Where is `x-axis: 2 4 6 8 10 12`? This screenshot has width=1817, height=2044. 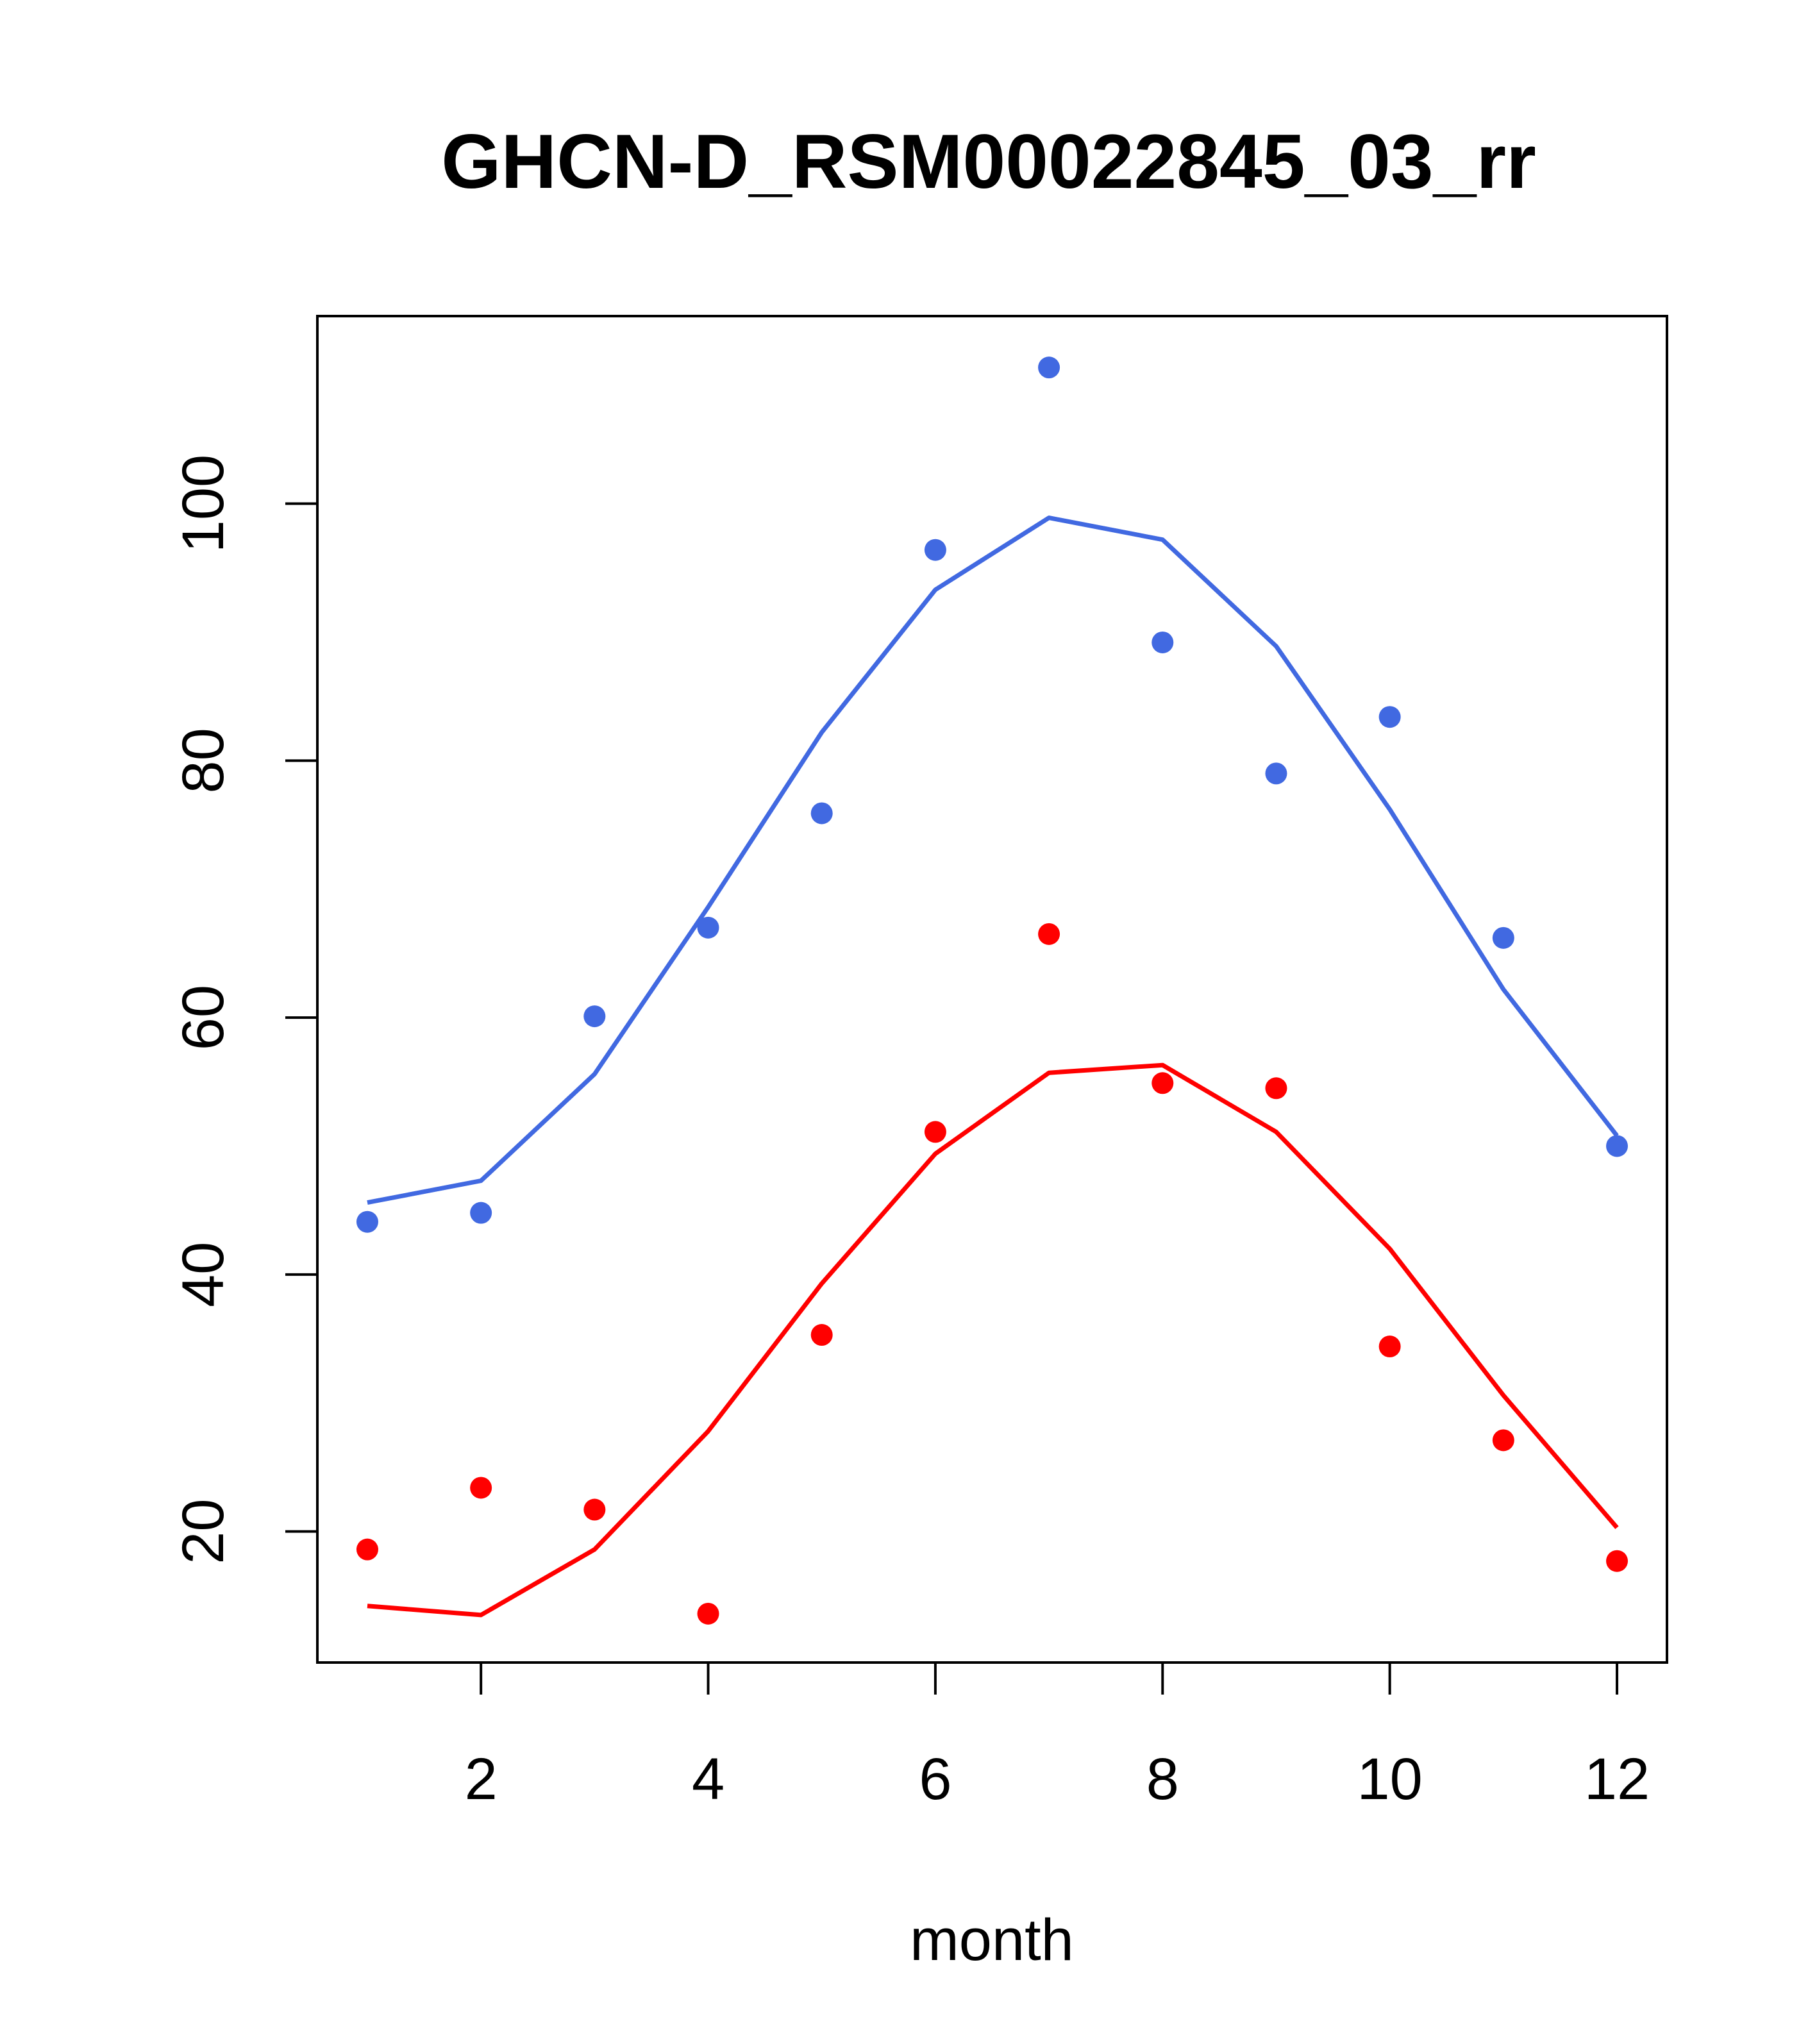 x-axis: 2 4 6 8 10 12 is located at coordinates (1057, 1736).